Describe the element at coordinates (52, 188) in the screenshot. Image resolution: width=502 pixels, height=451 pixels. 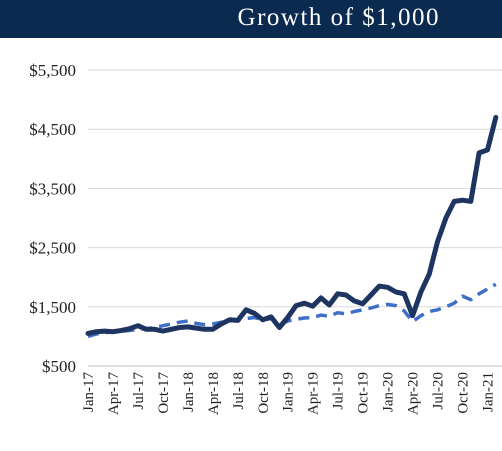
I see `y-tick-label: $3,500` at that location.